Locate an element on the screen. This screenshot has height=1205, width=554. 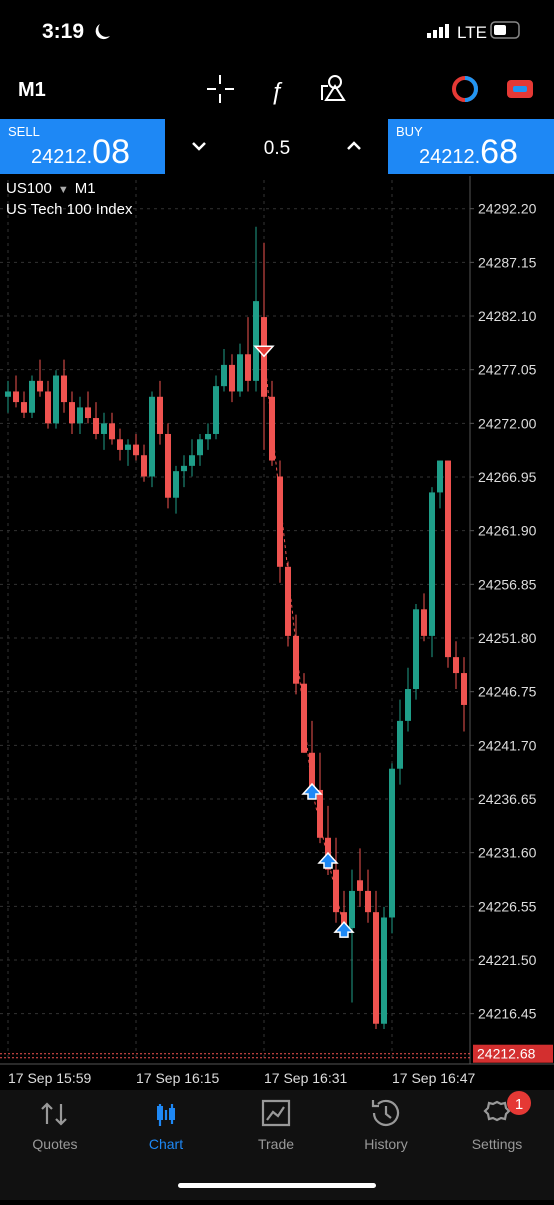
y-tick-label: 24241.70 is located at coordinates (507, 745).